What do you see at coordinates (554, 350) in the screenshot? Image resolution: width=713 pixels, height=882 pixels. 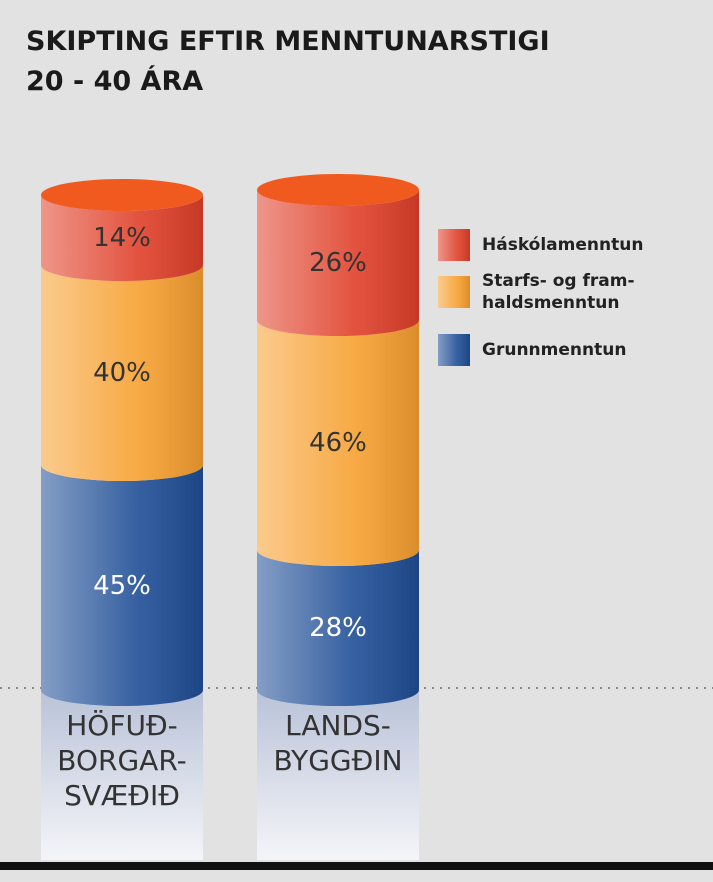 I see `legend-label: Grunnmenntun` at bounding box center [554, 350].